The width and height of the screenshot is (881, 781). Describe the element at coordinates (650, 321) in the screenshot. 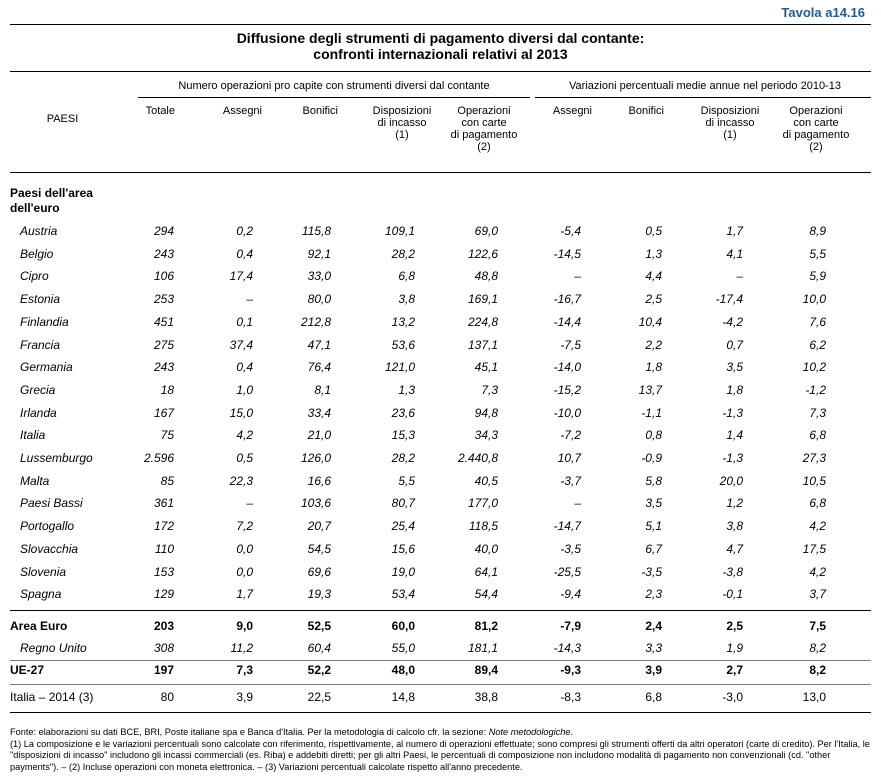

I see `table-cell: 10,4` at that location.